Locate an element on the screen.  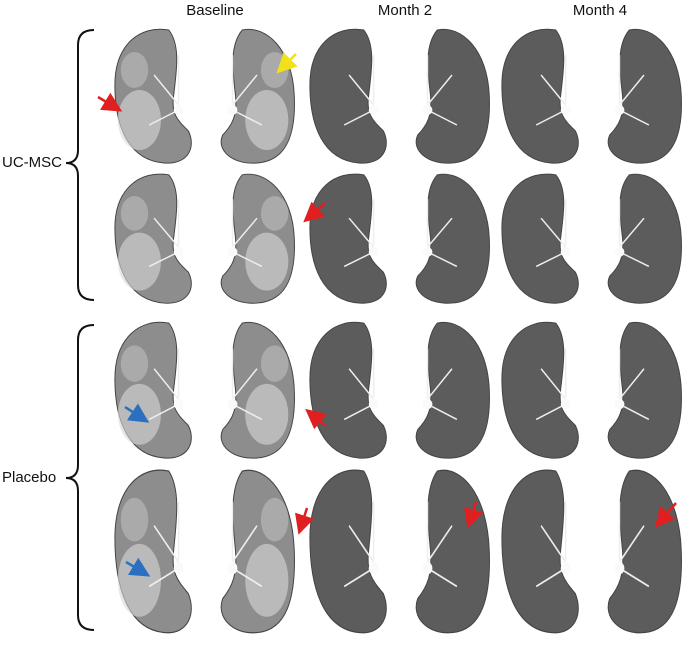
column-header: Baseline is located at coordinates (215, 10).